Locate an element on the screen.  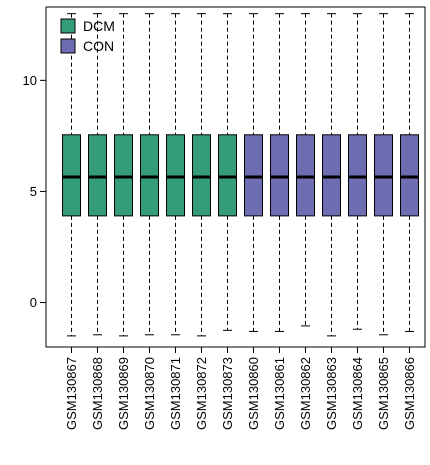
x-tick-label: GSM130863 is located at coordinates (331, 393).